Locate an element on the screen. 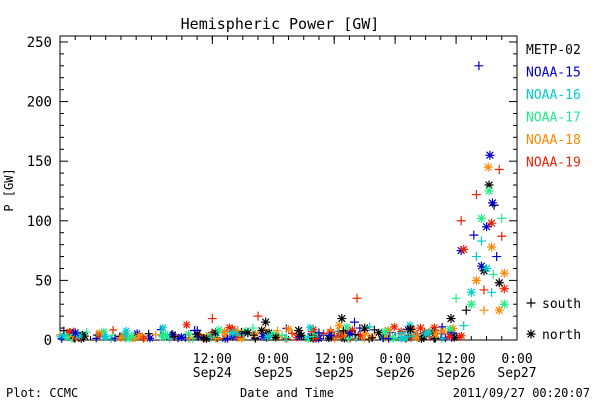  legend-item-noaa-17: NOAA-17 is located at coordinates (553, 118).